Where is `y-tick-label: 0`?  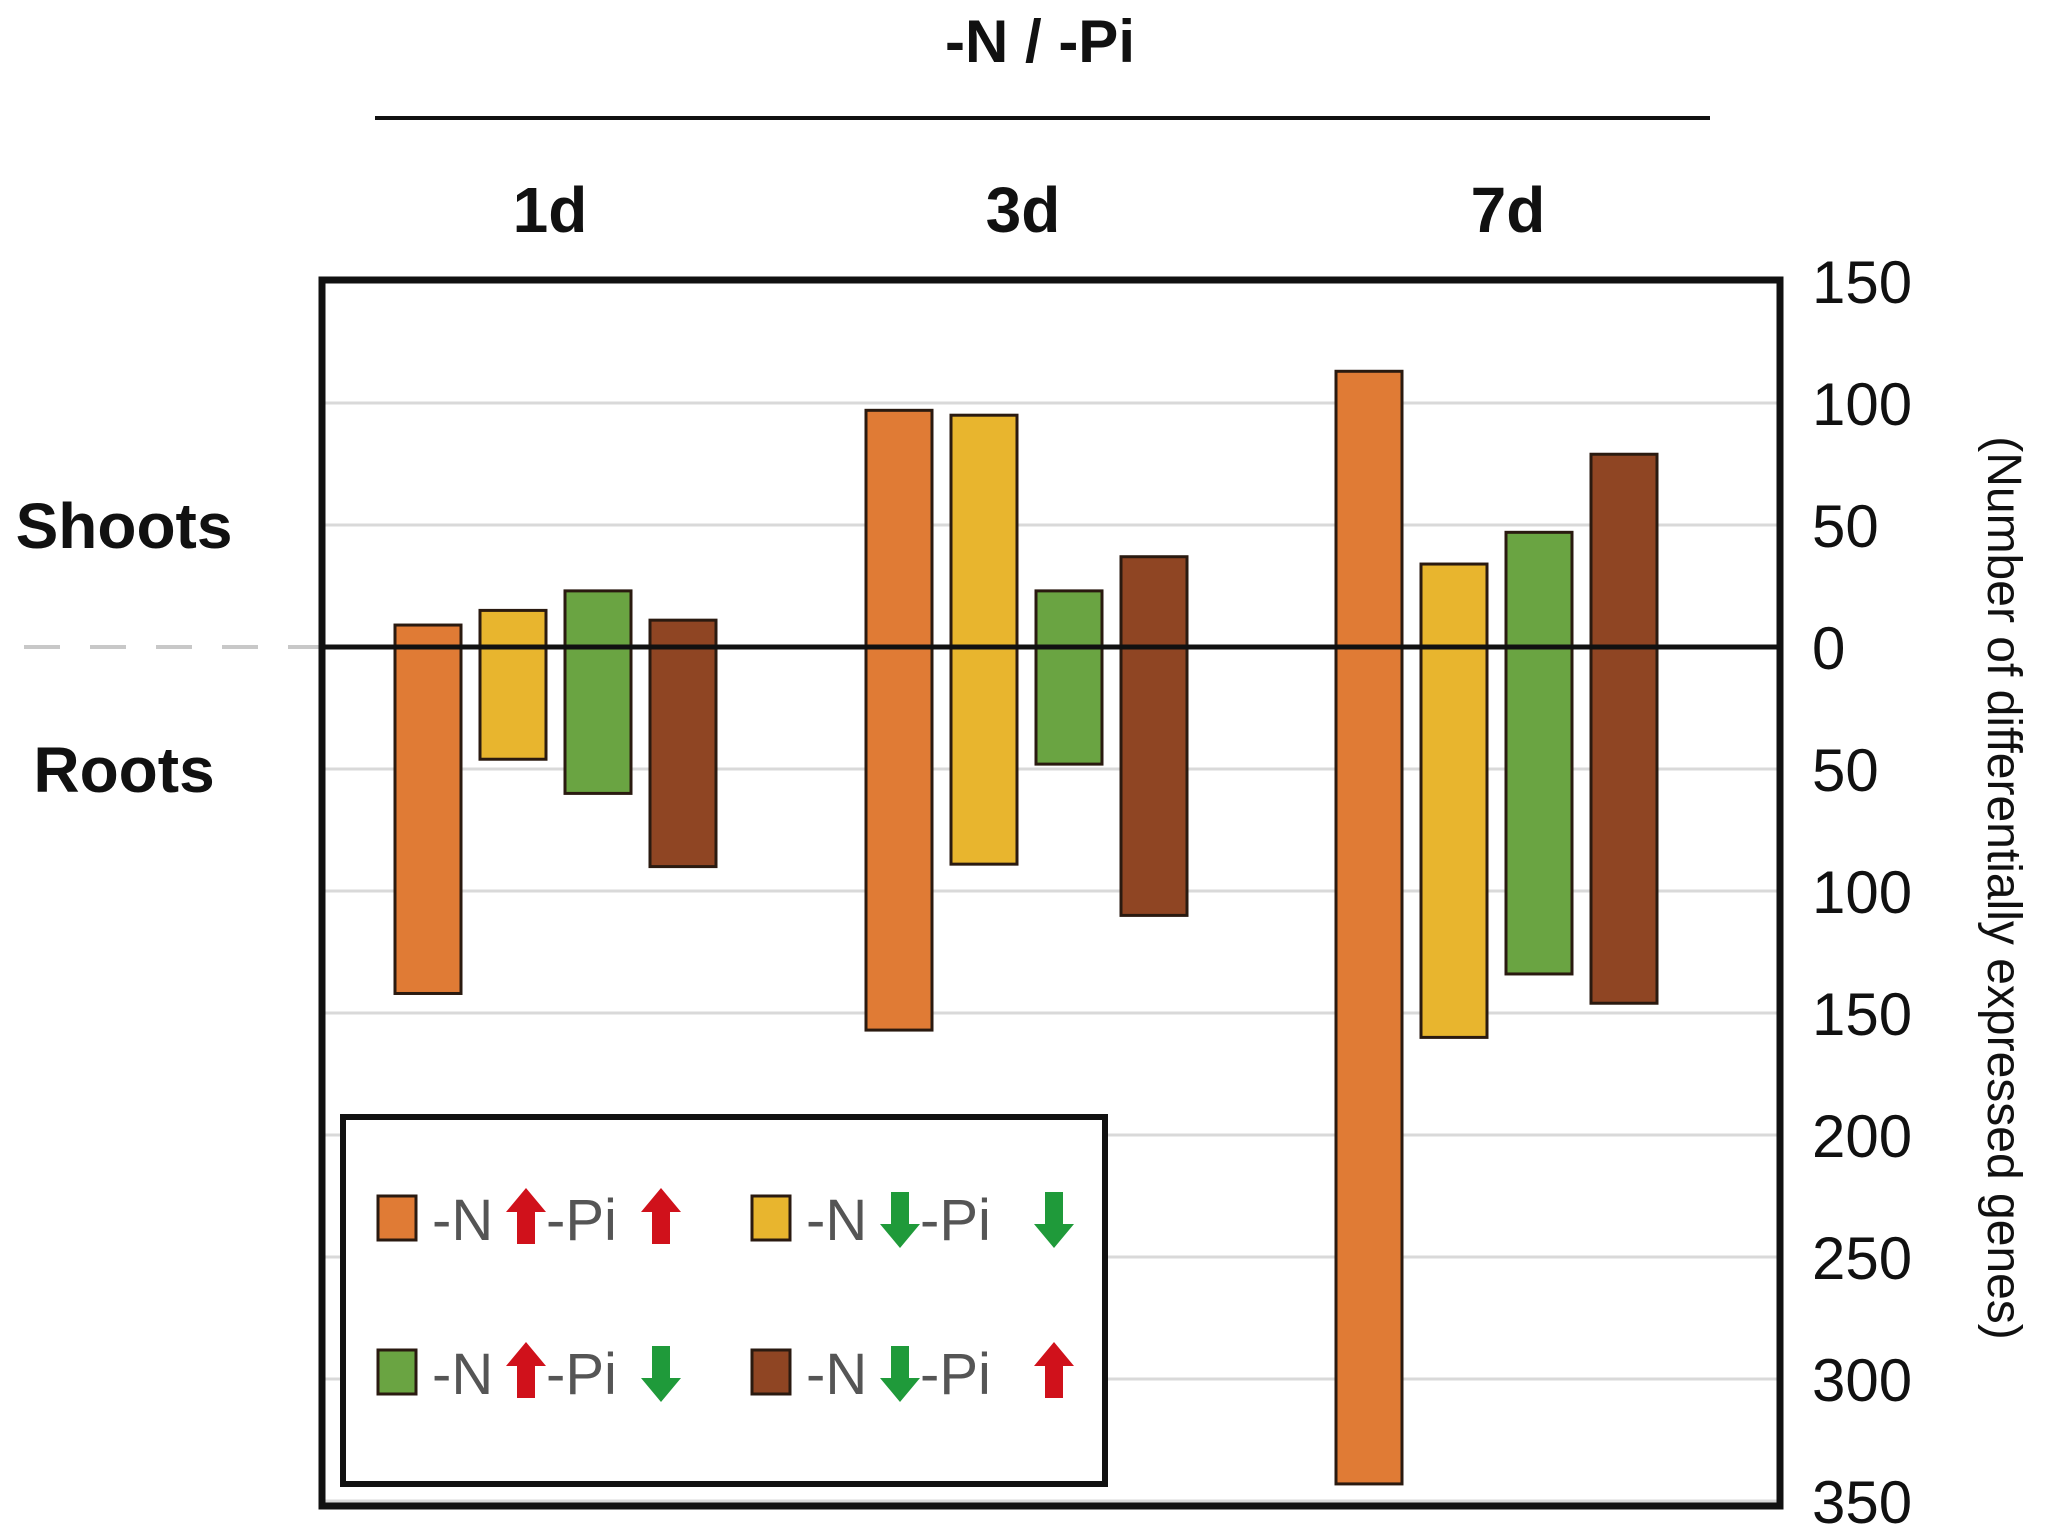
y-tick-label: 0 is located at coordinates (1828, 648).